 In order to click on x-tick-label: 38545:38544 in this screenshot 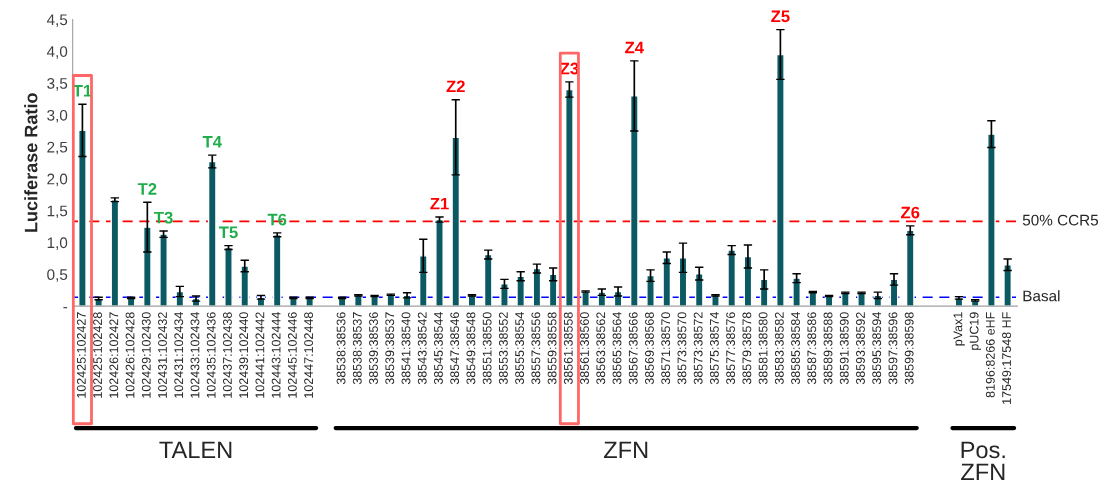, I will do `click(438, 348)`.